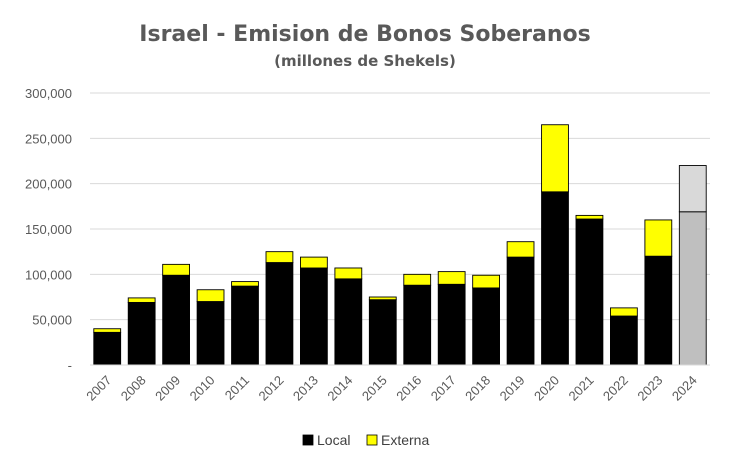  I want to click on y-tick-label: 150,000, so click(48, 229).